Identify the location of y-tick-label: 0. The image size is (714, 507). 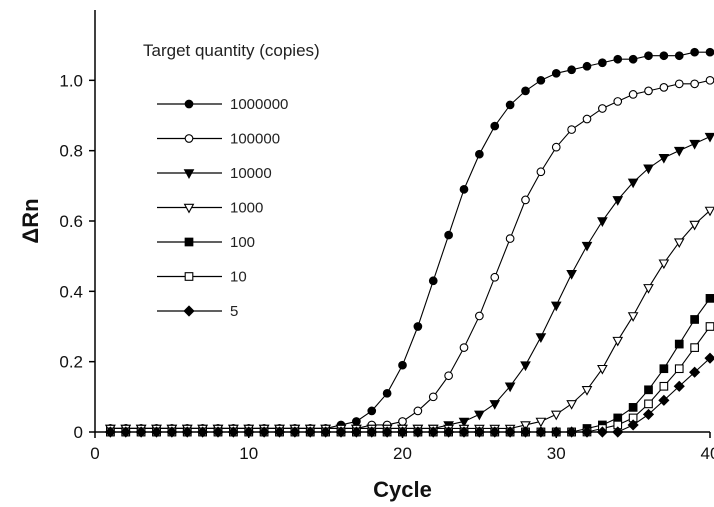
(78, 432).